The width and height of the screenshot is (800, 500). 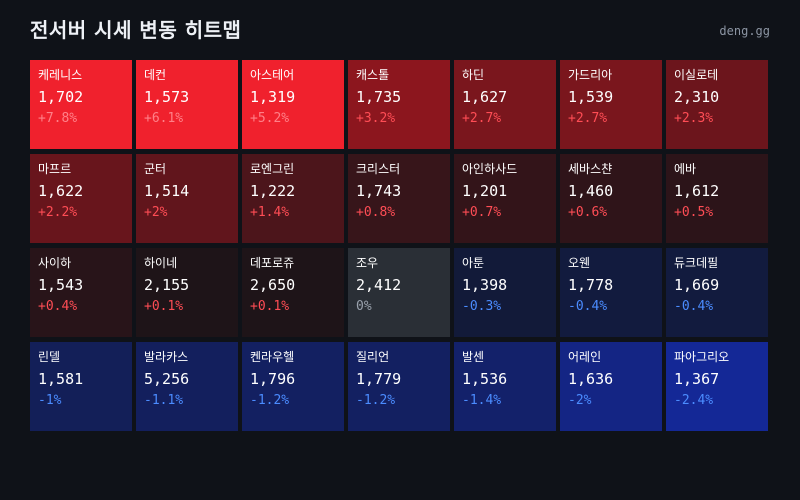 What do you see at coordinates (58, 118) in the screenshot?
I see `server-change: +7.8%` at bounding box center [58, 118].